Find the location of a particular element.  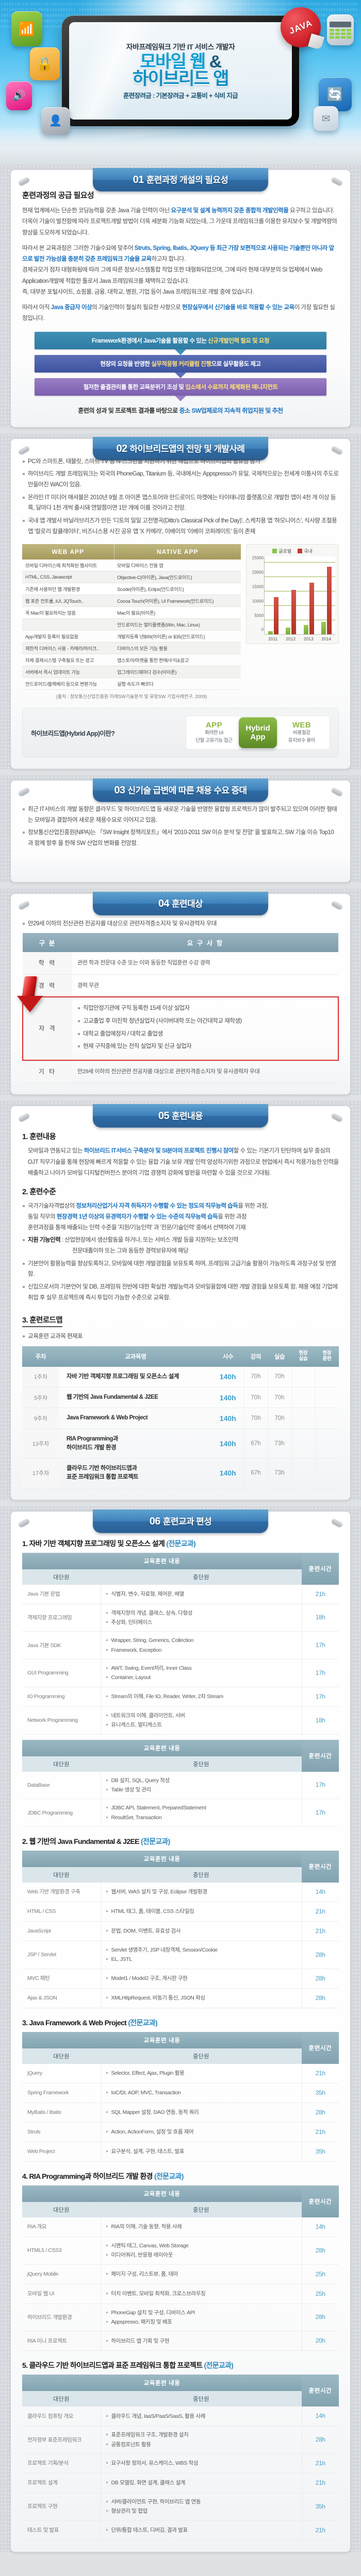

list-item: 식별자, 변수, 자료형, 제어문, 배열 is located at coordinates (201, 1594).